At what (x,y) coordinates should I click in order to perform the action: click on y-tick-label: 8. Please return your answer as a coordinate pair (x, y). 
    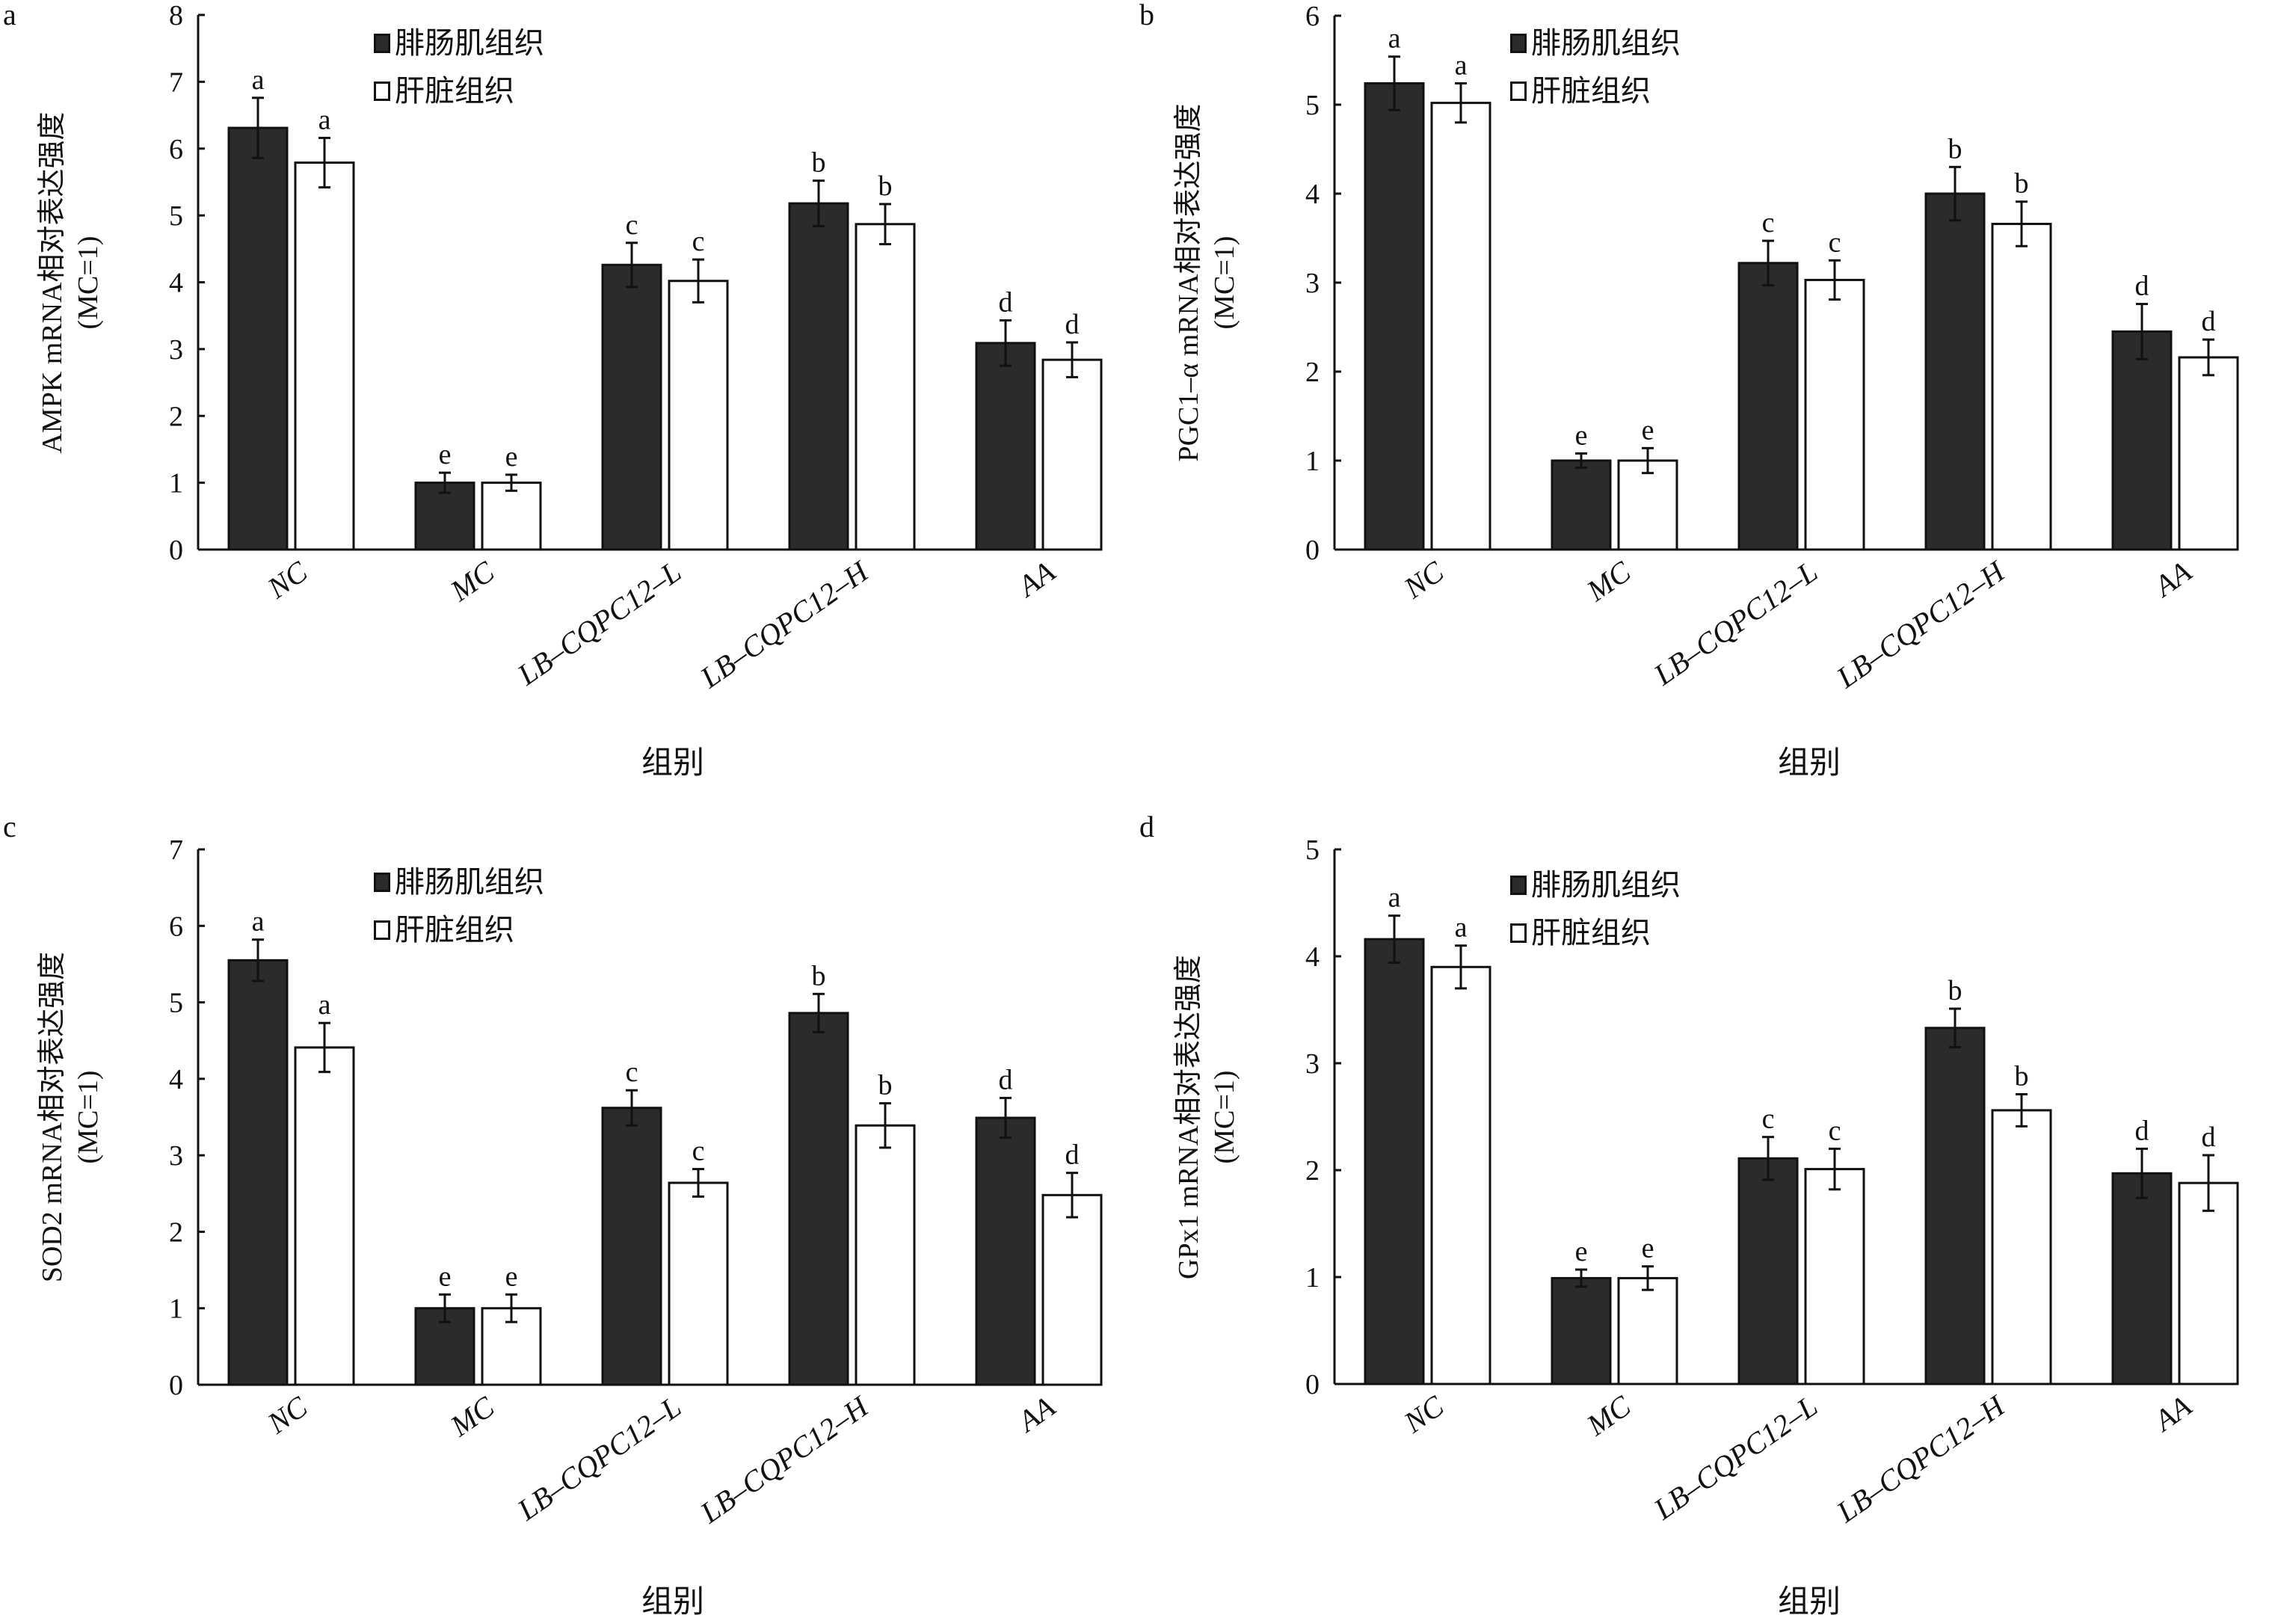
    Looking at the image, I should click on (176, 15).